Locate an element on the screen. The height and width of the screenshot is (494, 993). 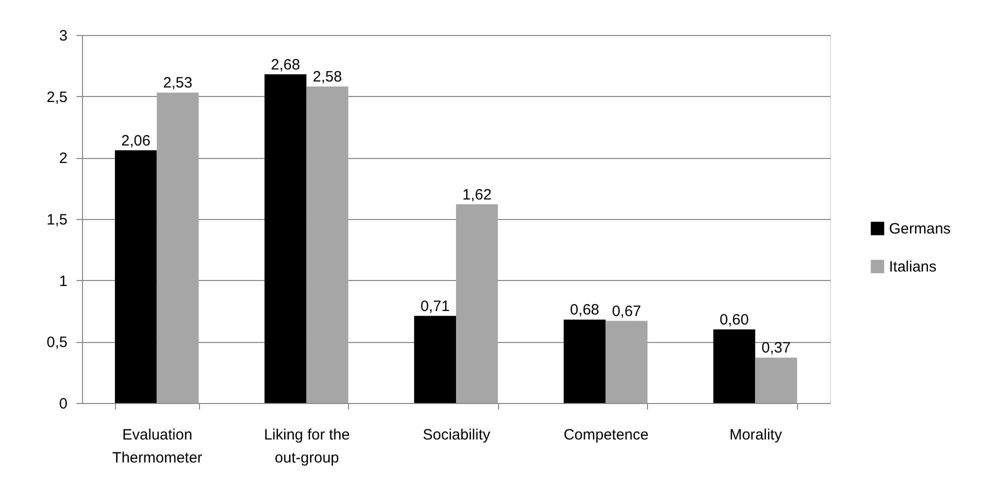
legend-label: Germans is located at coordinates (920, 229).